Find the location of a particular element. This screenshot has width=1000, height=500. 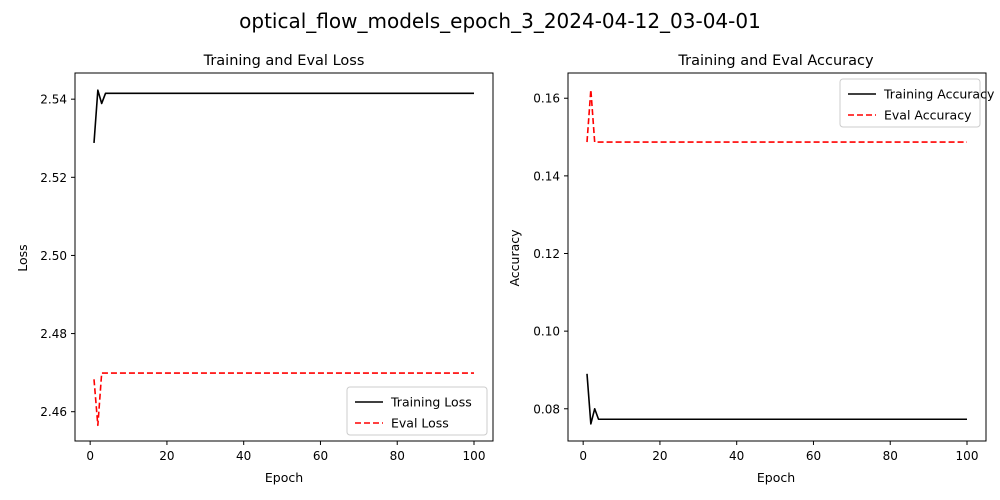

accuracy-chart-ytick-label: 0.12 is located at coordinates (546, 254).